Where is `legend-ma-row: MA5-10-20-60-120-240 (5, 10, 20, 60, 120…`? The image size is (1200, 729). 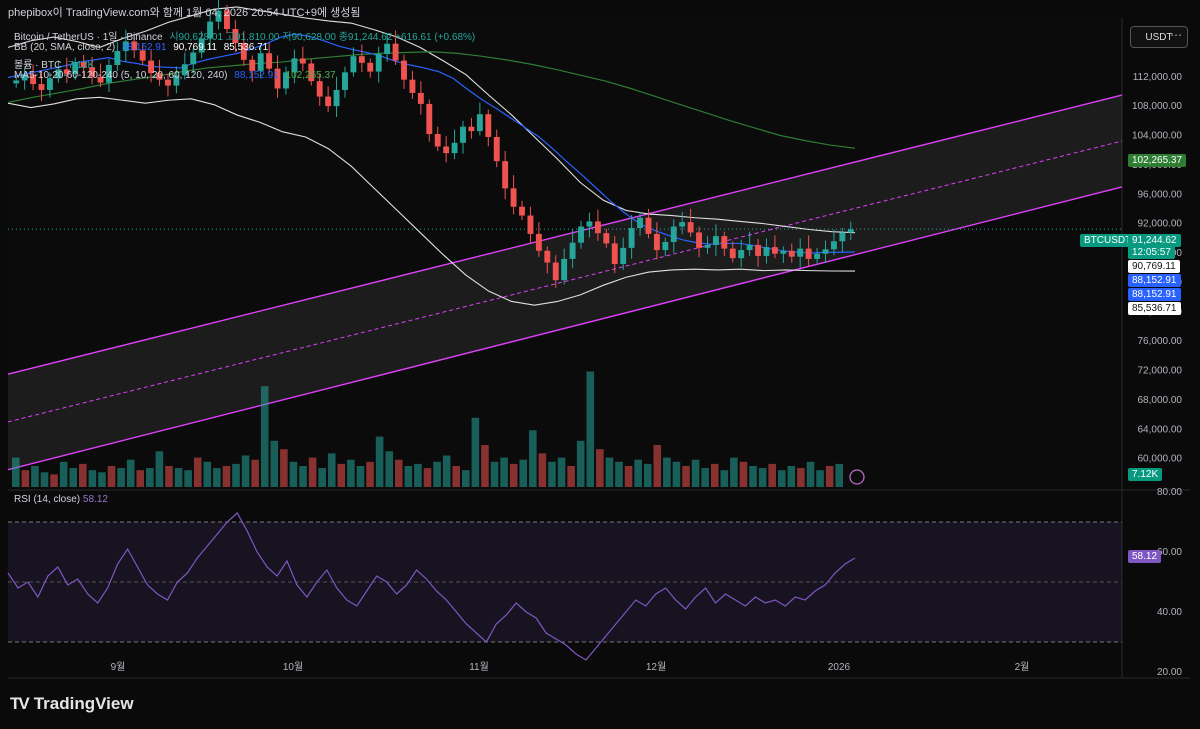
legend-ma-row: MA5-10-20-60-120-240 (5, 10, 20, 60, 120… is located at coordinates (177, 75).